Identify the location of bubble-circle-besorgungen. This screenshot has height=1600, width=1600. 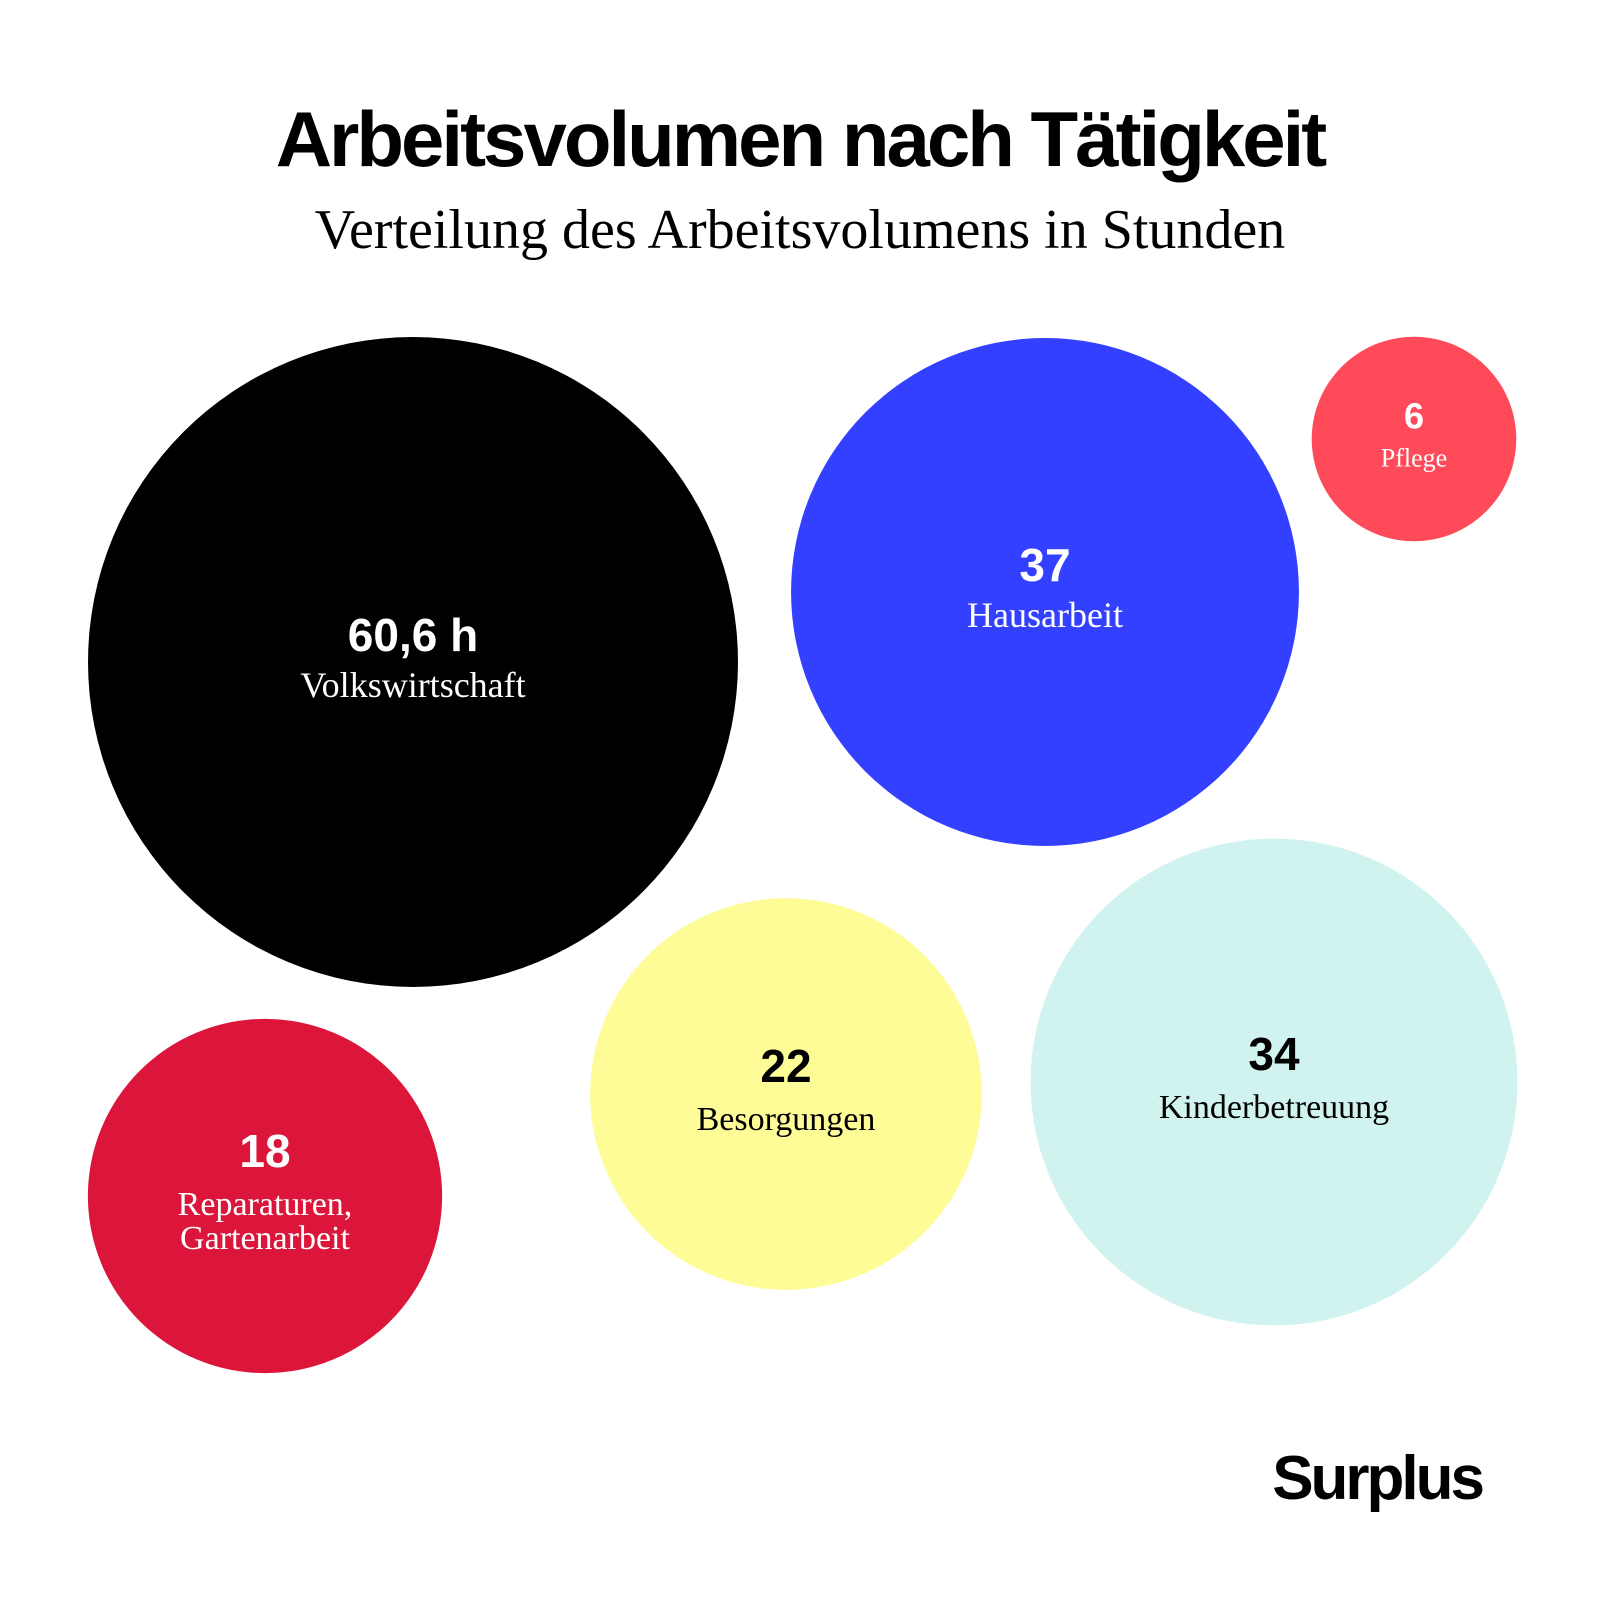
(786, 1094).